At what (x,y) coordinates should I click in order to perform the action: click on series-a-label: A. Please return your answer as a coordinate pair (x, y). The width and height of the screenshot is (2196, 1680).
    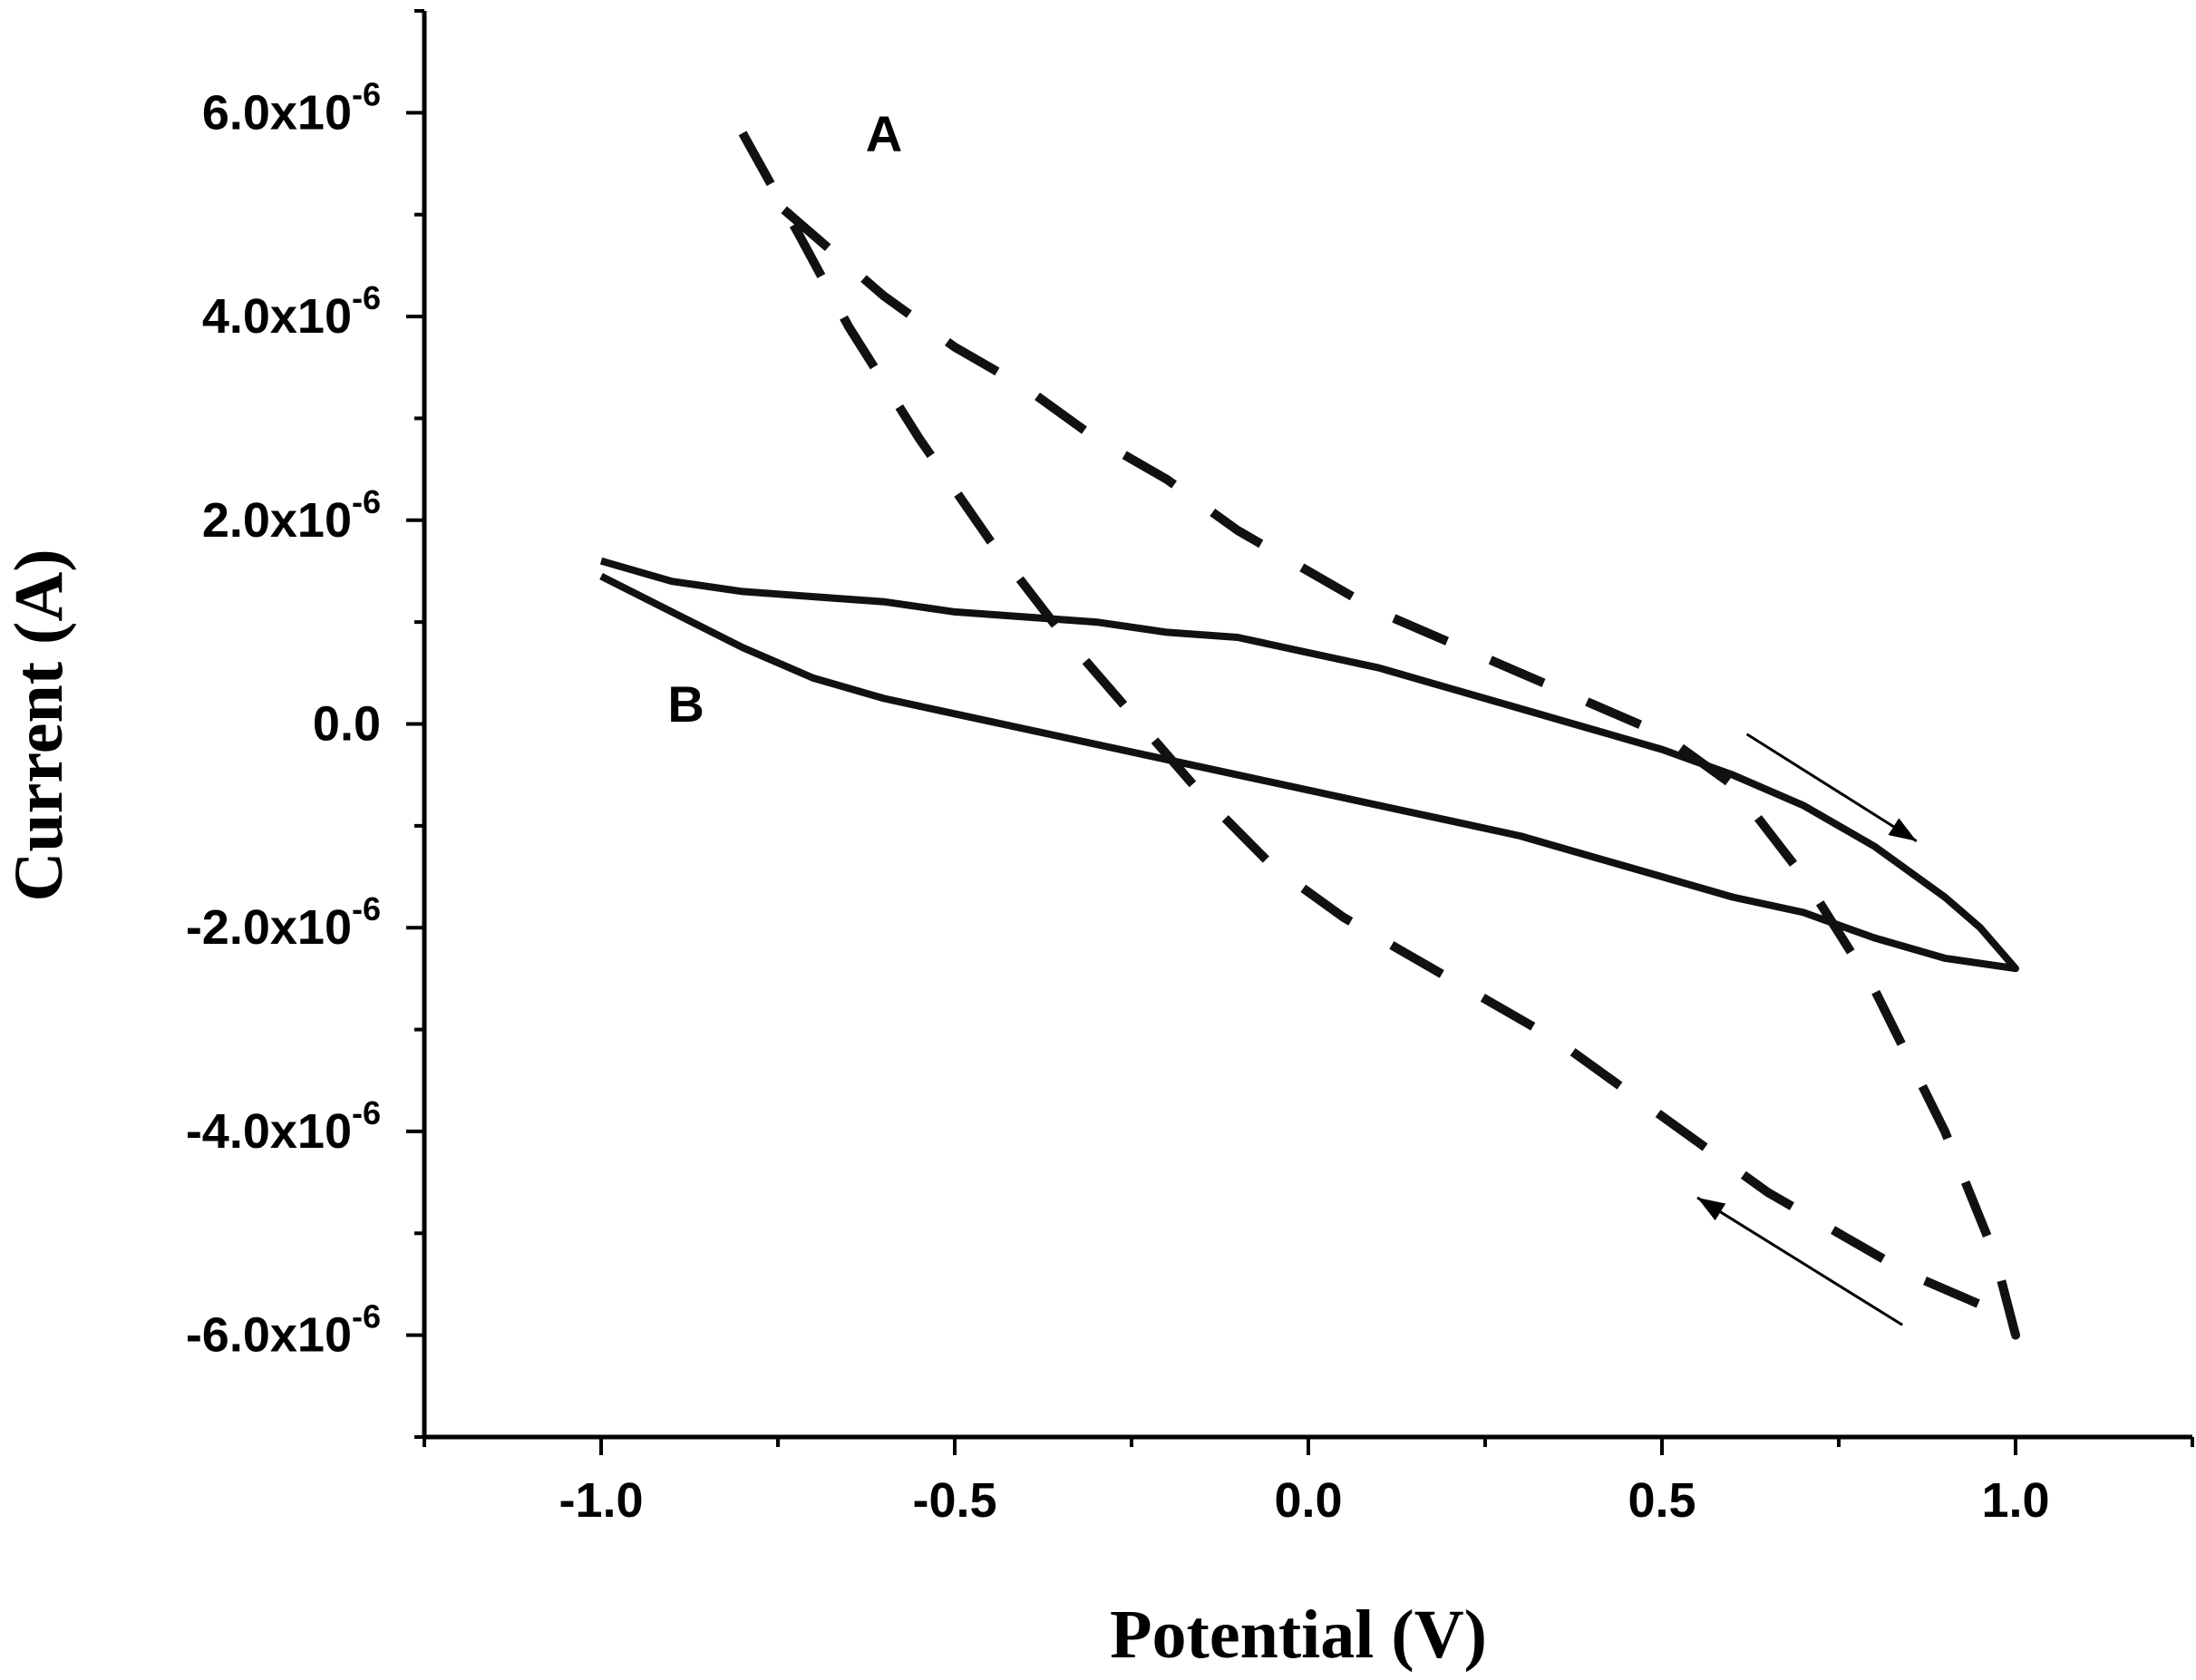
    Looking at the image, I should click on (884, 133).